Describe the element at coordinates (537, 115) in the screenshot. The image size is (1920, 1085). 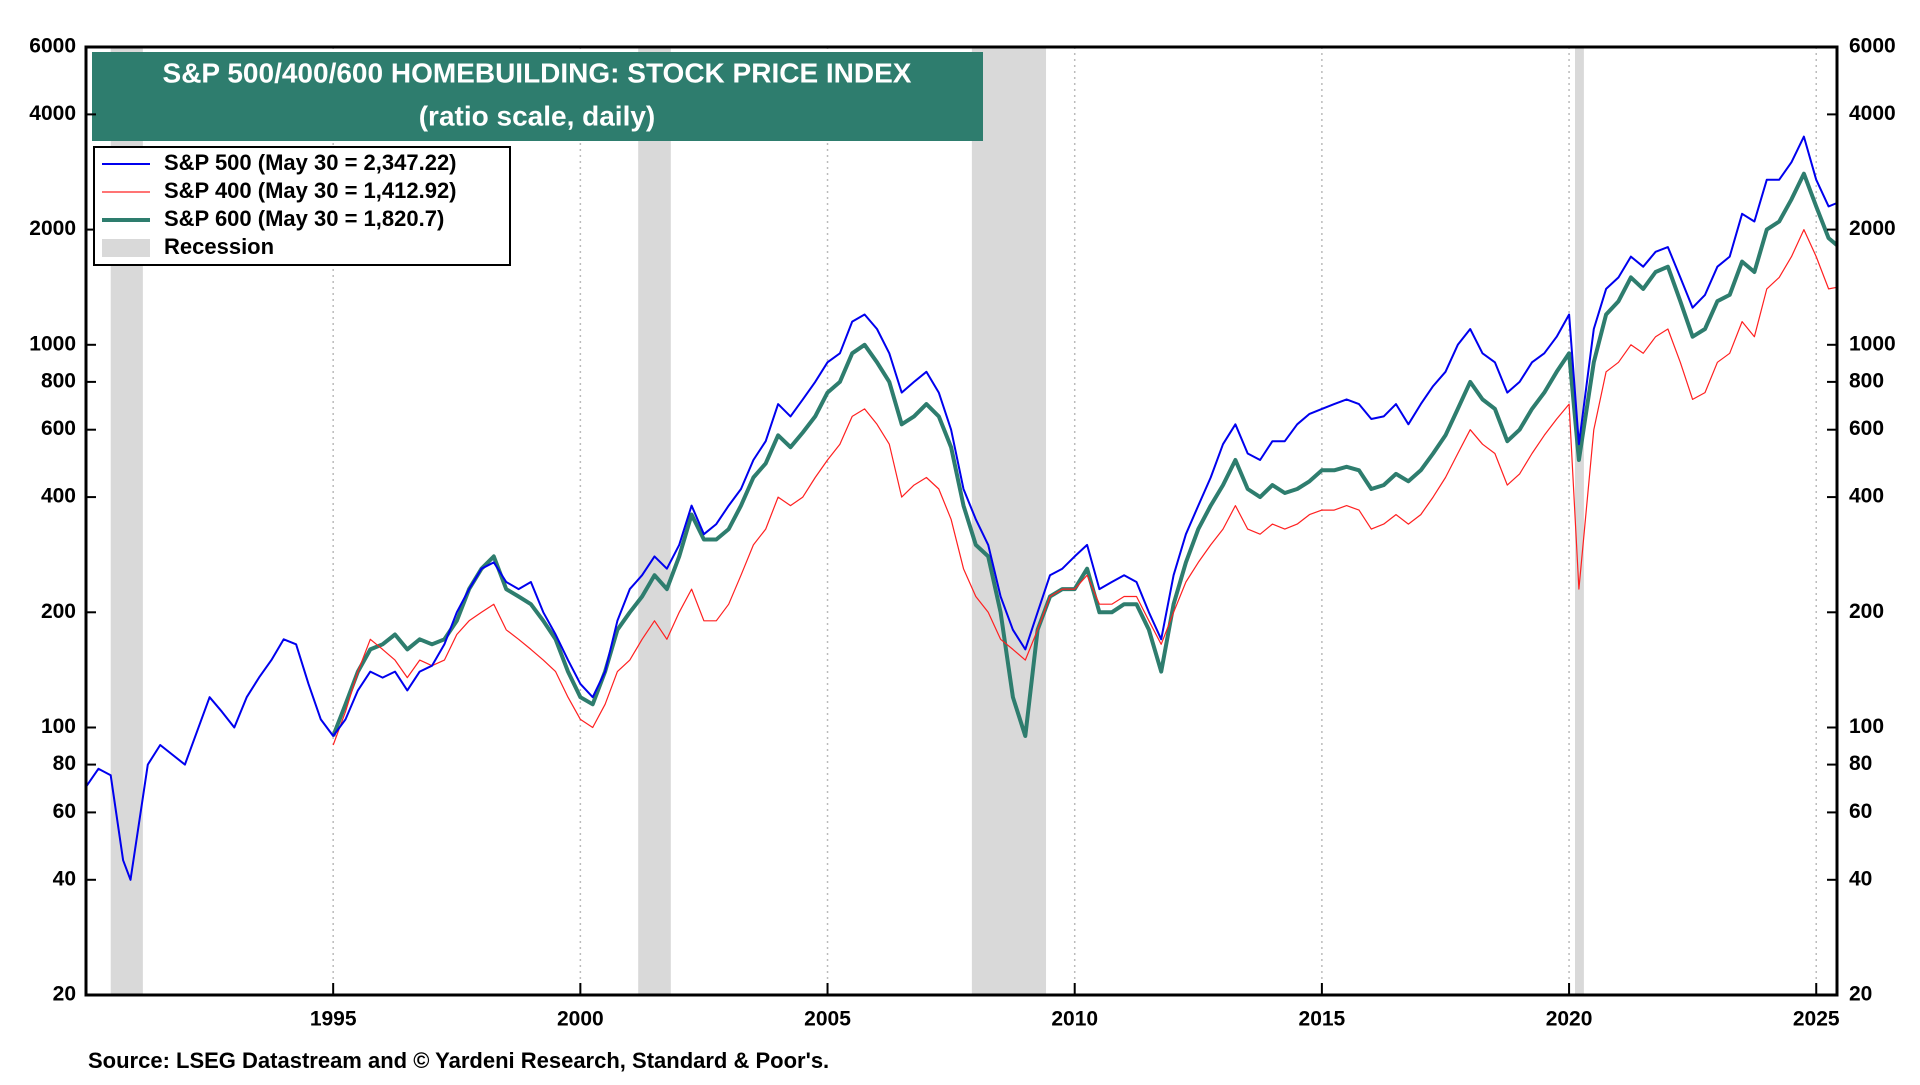
I see `chart-subtitle: (ratio scale, daily)` at that location.